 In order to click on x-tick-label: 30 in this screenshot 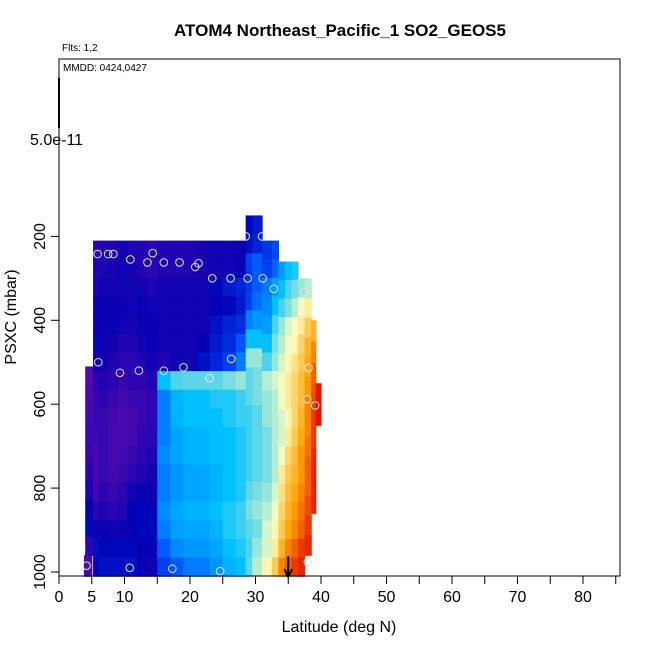, I will do `click(256, 597)`.